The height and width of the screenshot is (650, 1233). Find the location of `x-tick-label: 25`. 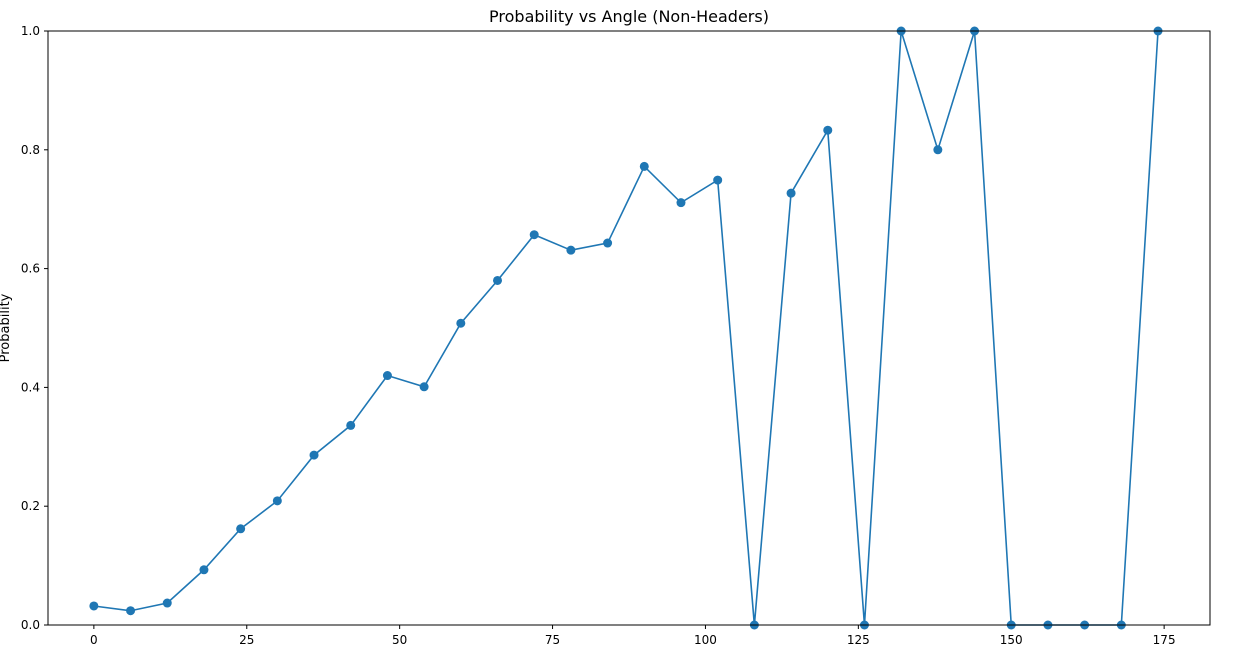

x-tick-label: 25 is located at coordinates (246, 640).